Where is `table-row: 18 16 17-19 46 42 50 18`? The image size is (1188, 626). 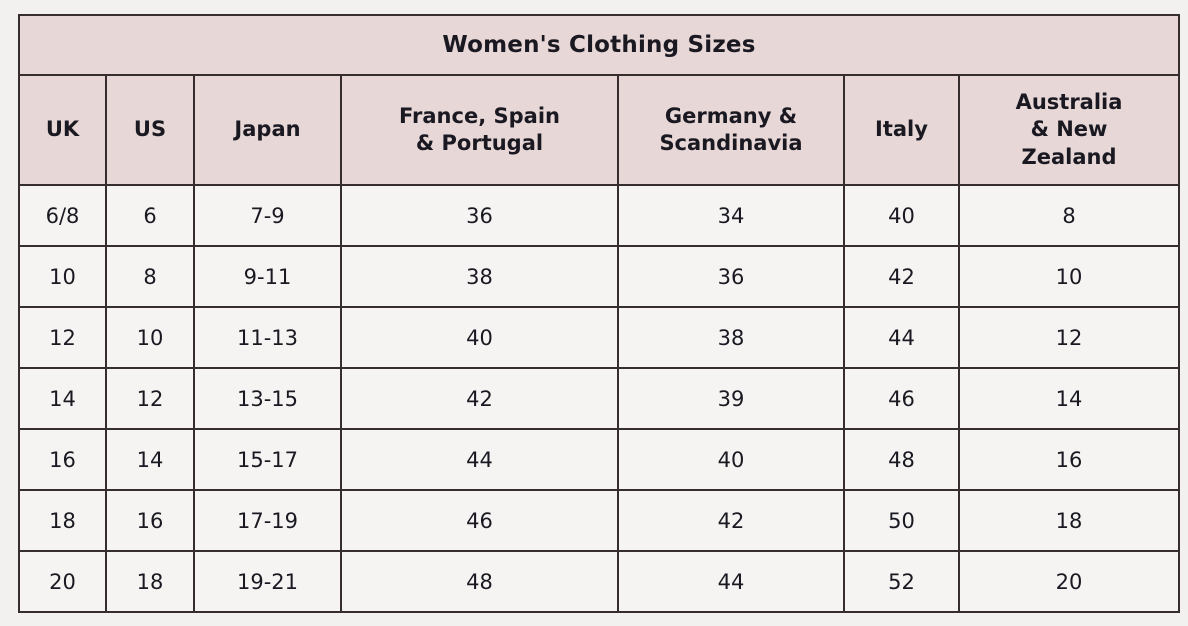
table-row: 18 16 17-19 46 42 50 18 is located at coordinates (599, 520).